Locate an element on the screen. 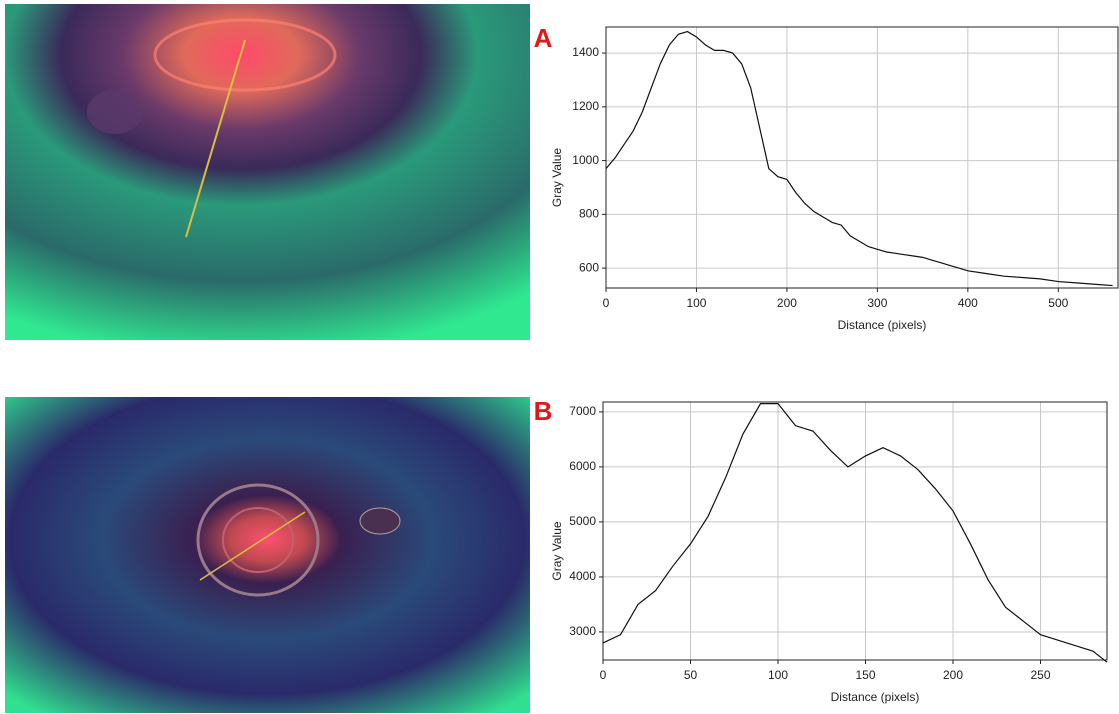  x-tick-label: 250 is located at coordinates (1040, 675).